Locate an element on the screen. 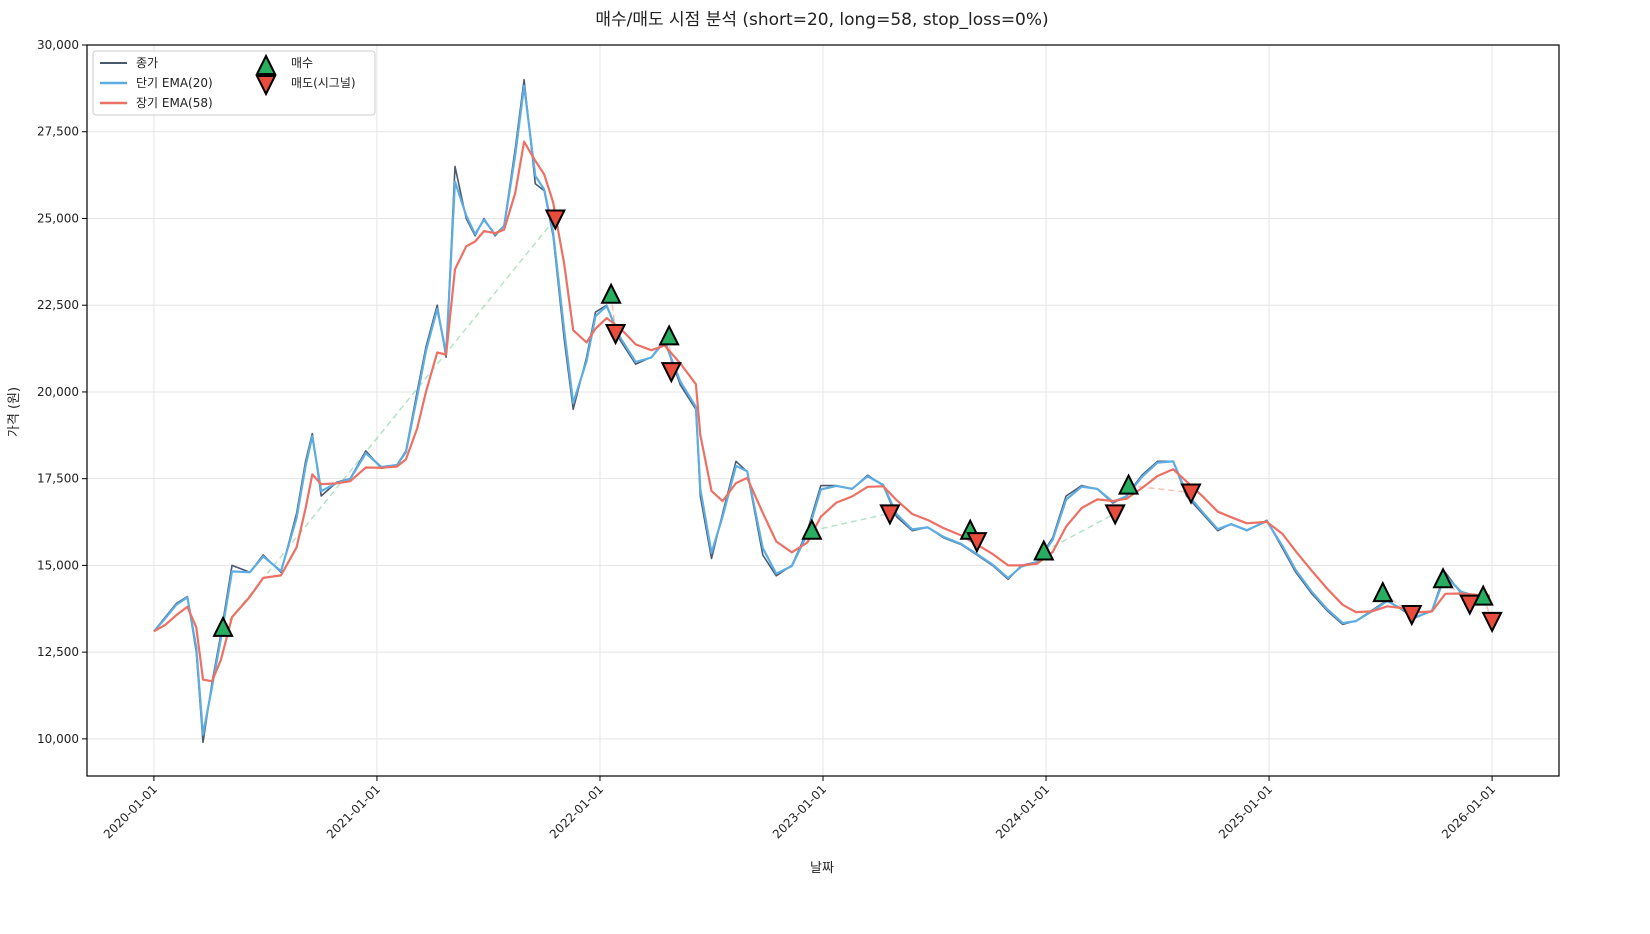 The height and width of the screenshot is (934, 1650). y-tick-label: 30,000 is located at coordinates (58, 45).